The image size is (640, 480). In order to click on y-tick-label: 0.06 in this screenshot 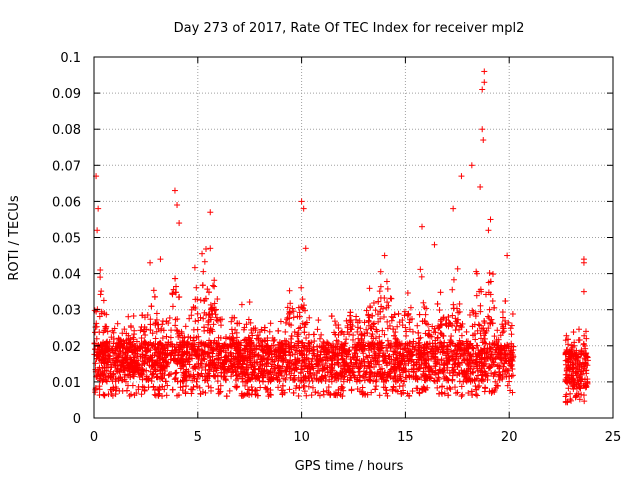, I will do `click(66, 202)`.